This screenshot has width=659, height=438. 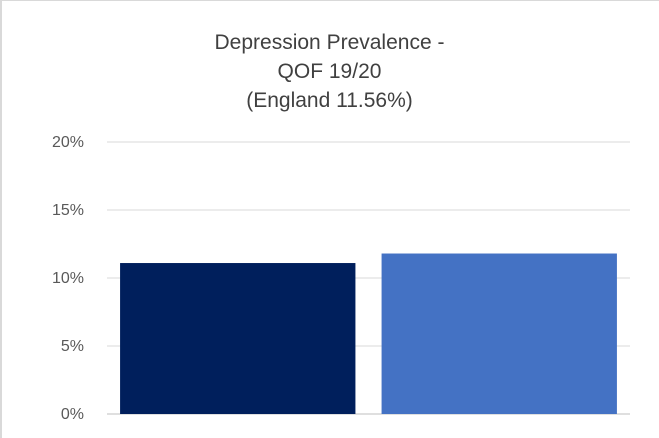 I want to click on y-tick-label: 10%, so click(x=68, y=278).